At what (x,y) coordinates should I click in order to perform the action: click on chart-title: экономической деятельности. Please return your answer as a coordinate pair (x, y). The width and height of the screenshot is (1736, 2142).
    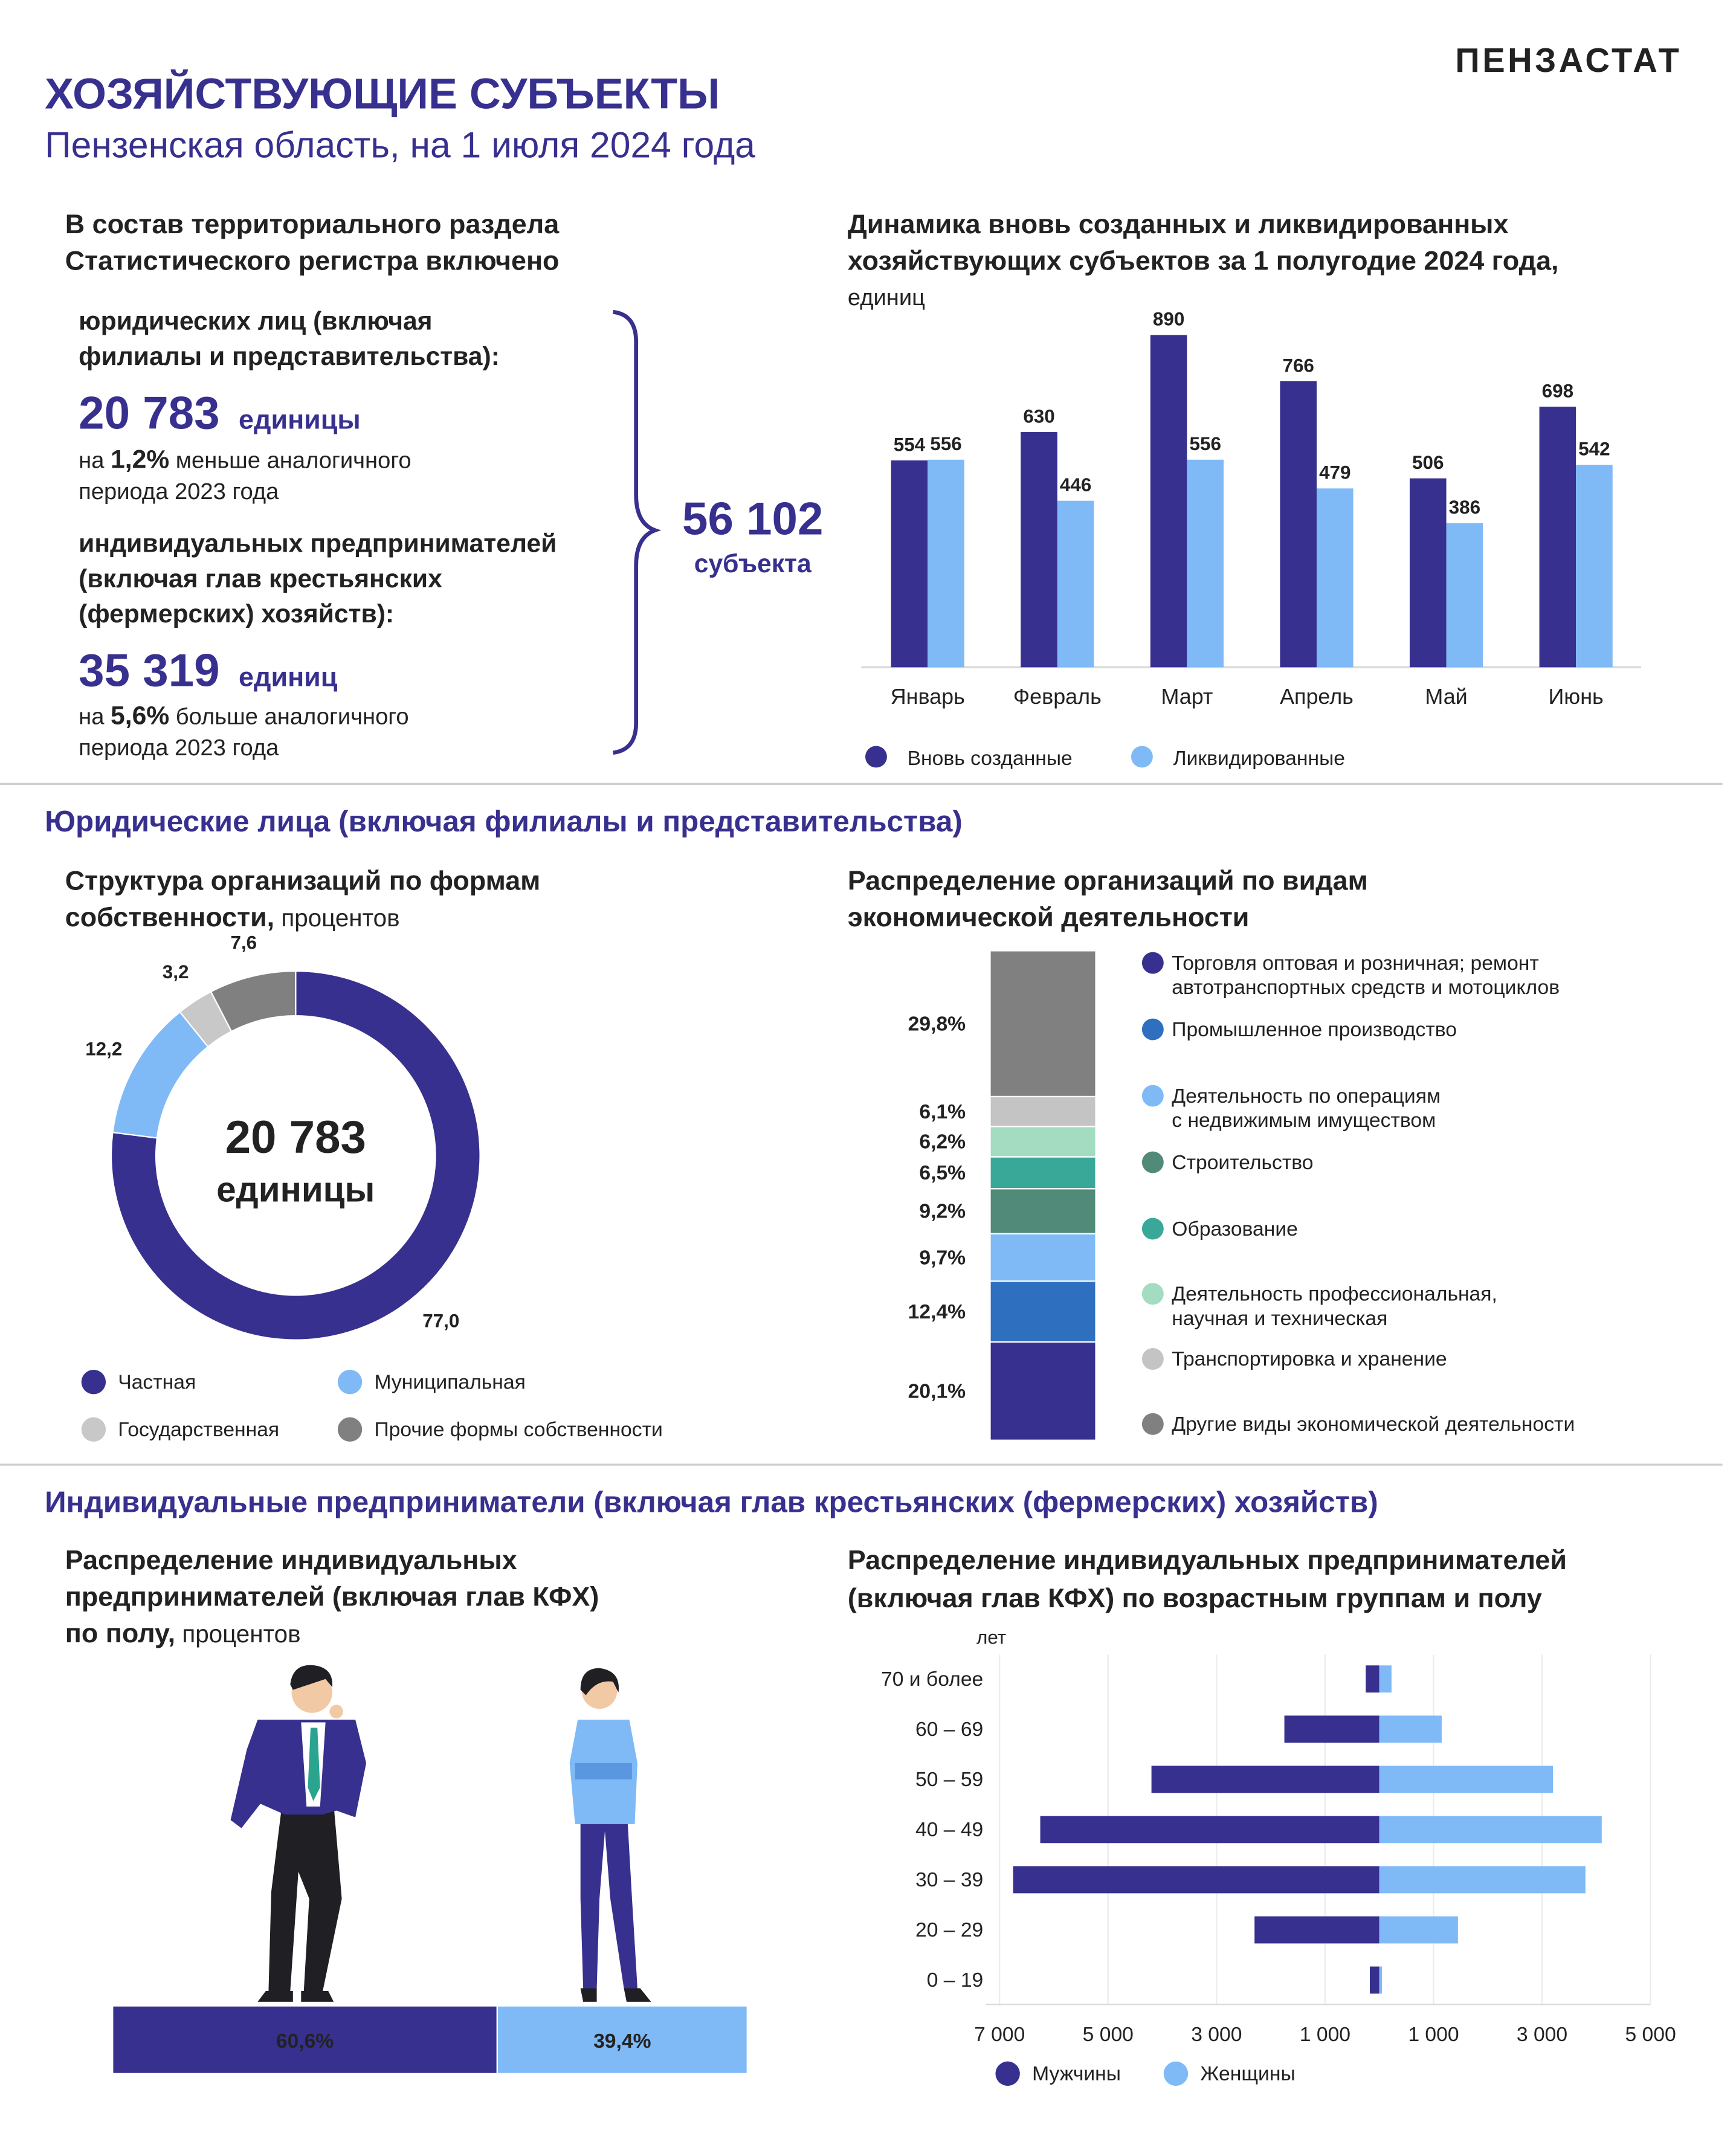
    Looking at the image, I should click on (1049, 917).